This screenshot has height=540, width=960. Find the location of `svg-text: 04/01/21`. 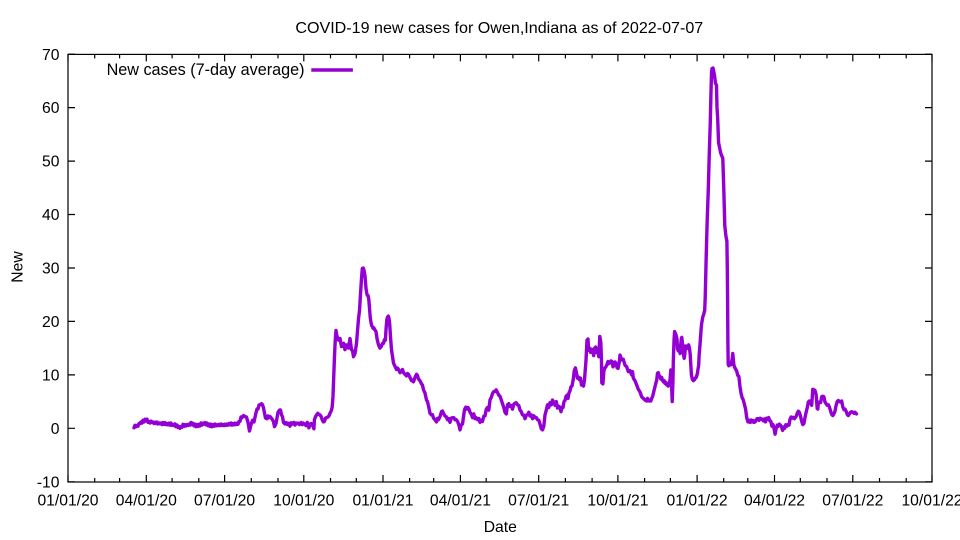

svg-text: 04/01/21 is located at coordinates (460, 501).